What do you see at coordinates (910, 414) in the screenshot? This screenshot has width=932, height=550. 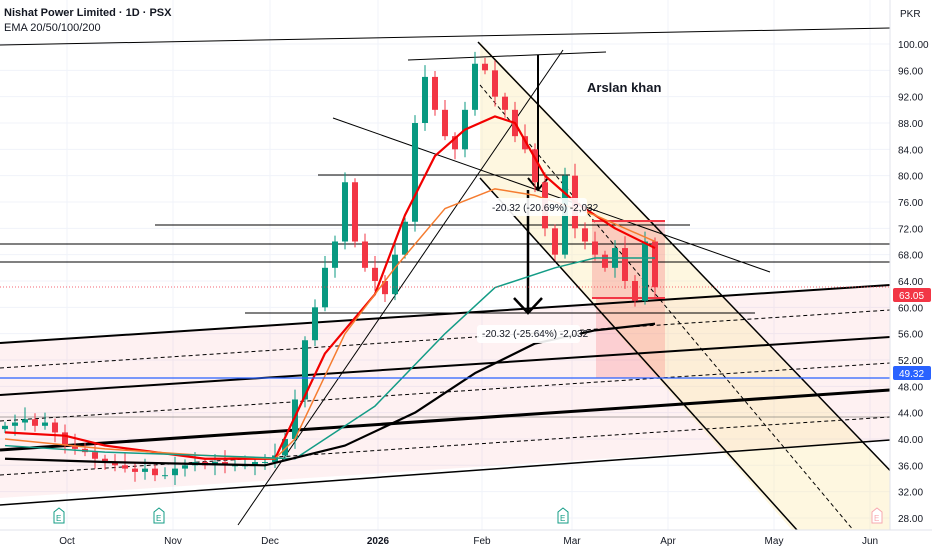 I see `price-tick-label: 44.00` at bounding box center [910, 414].